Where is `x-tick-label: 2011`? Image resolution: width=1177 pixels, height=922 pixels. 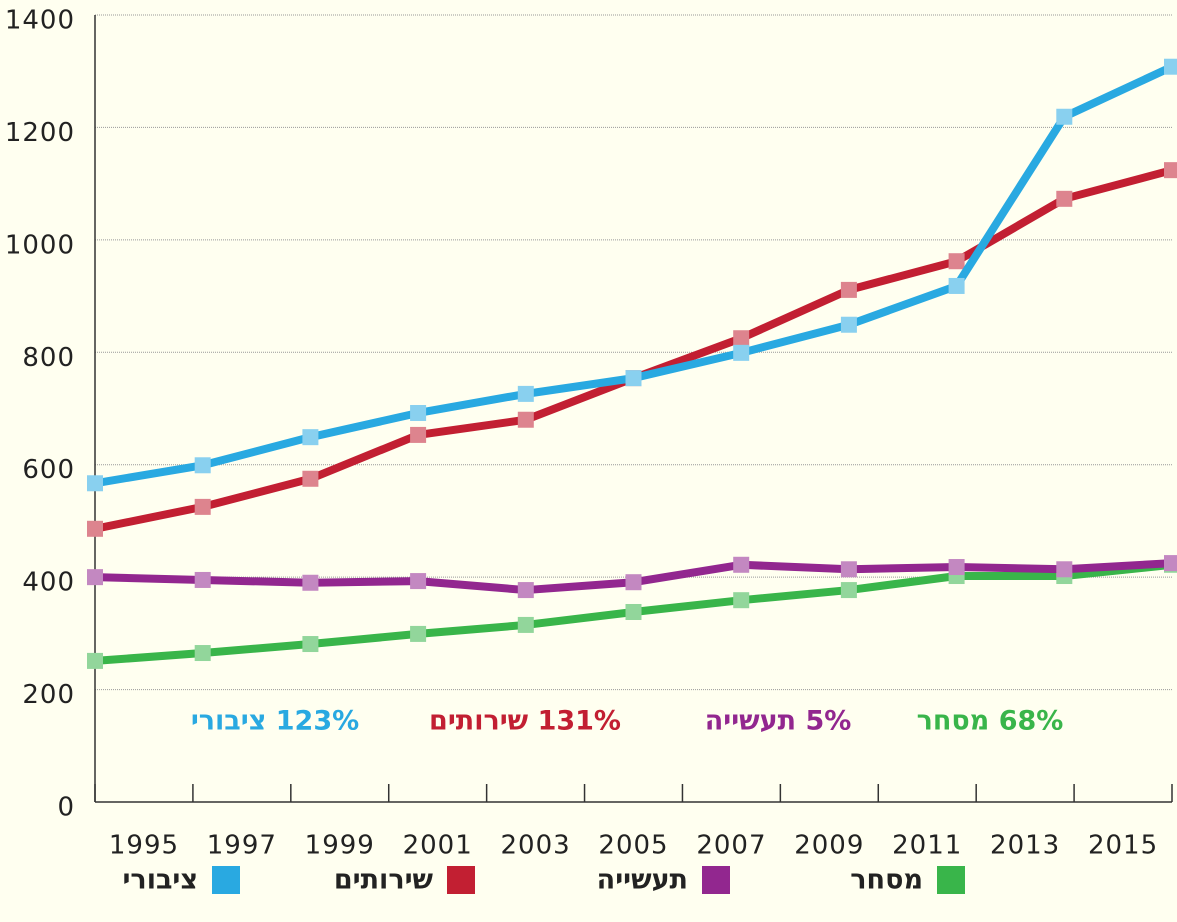 x-tick-label: 2011 is located at coordinates (927, 846).